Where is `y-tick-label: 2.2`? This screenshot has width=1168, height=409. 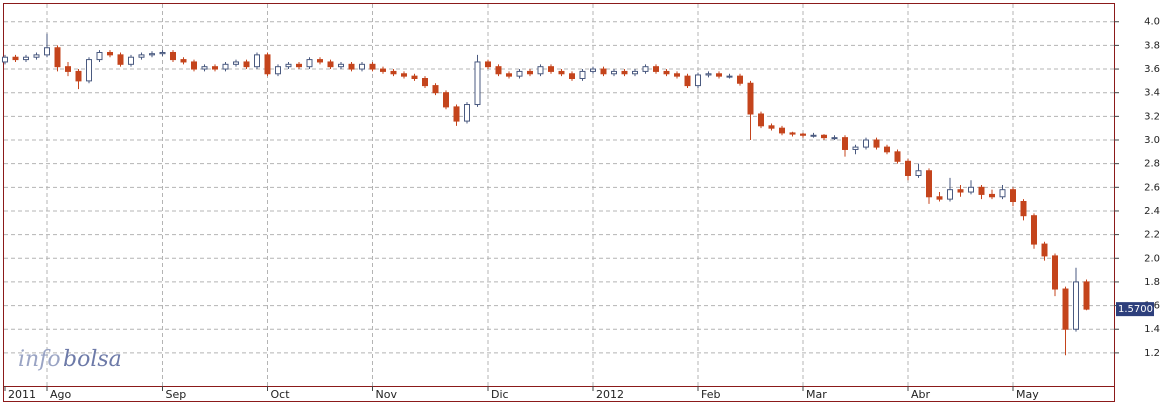
y-tick-label: 2.2 is located at coordinates (1152, 235).